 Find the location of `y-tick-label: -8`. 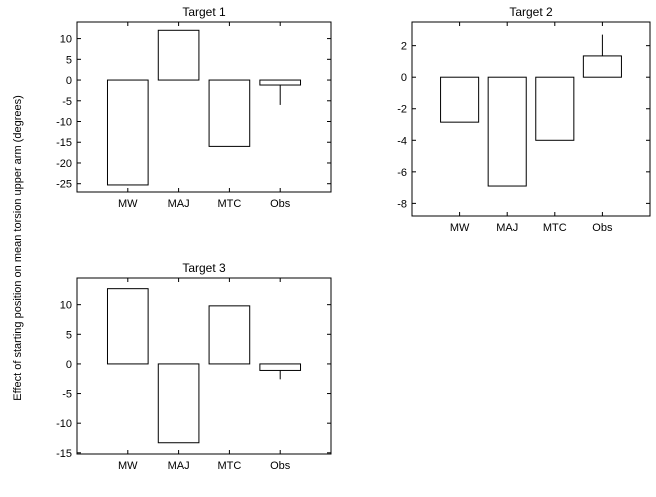

y-tick-label: -8 is located at coordinates (402, 204).